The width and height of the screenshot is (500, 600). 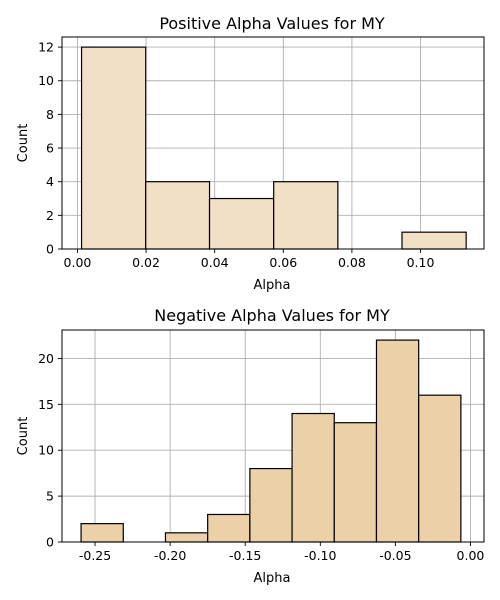 What do you see at coordinates (272, 315) in the screenshot?
I see `chart-title: Negative Alpha Values for MY` at bounding box center [272, 315].